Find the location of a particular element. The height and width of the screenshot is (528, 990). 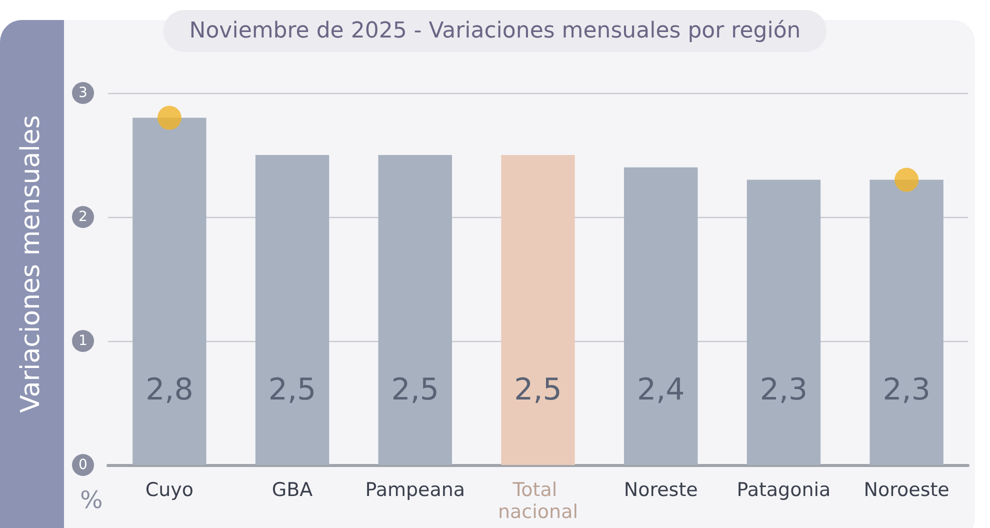

x-tick-label: Cuyo is located at coordinates (169, 490).